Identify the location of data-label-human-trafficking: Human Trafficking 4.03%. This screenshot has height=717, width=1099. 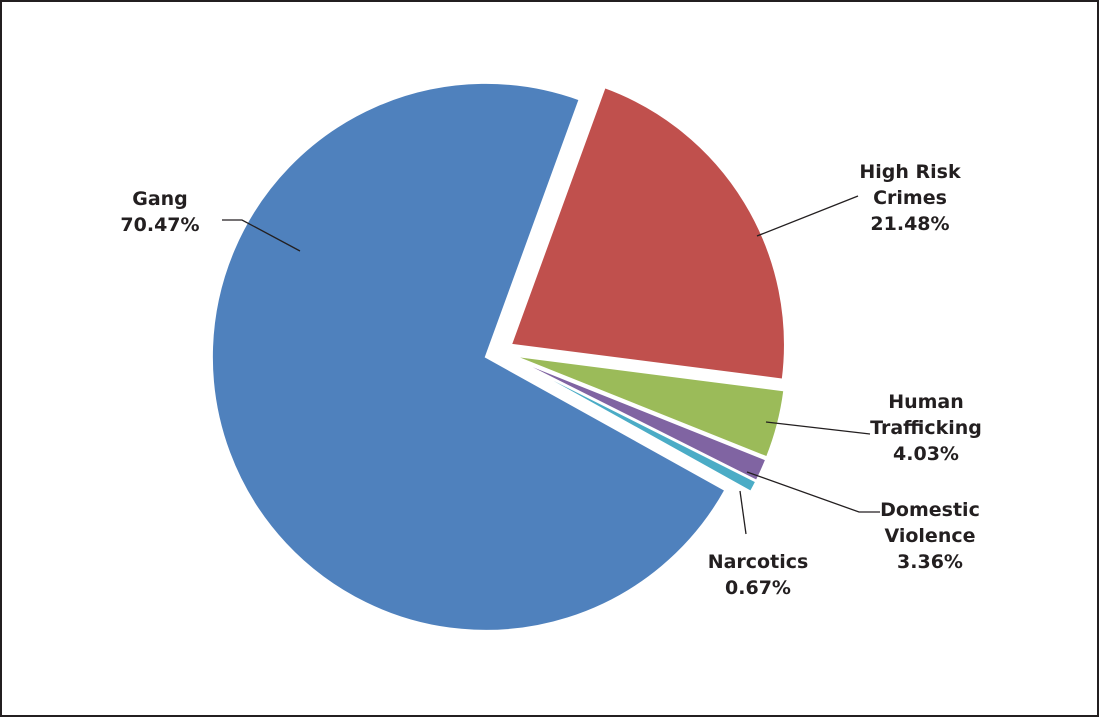
(926, 428).